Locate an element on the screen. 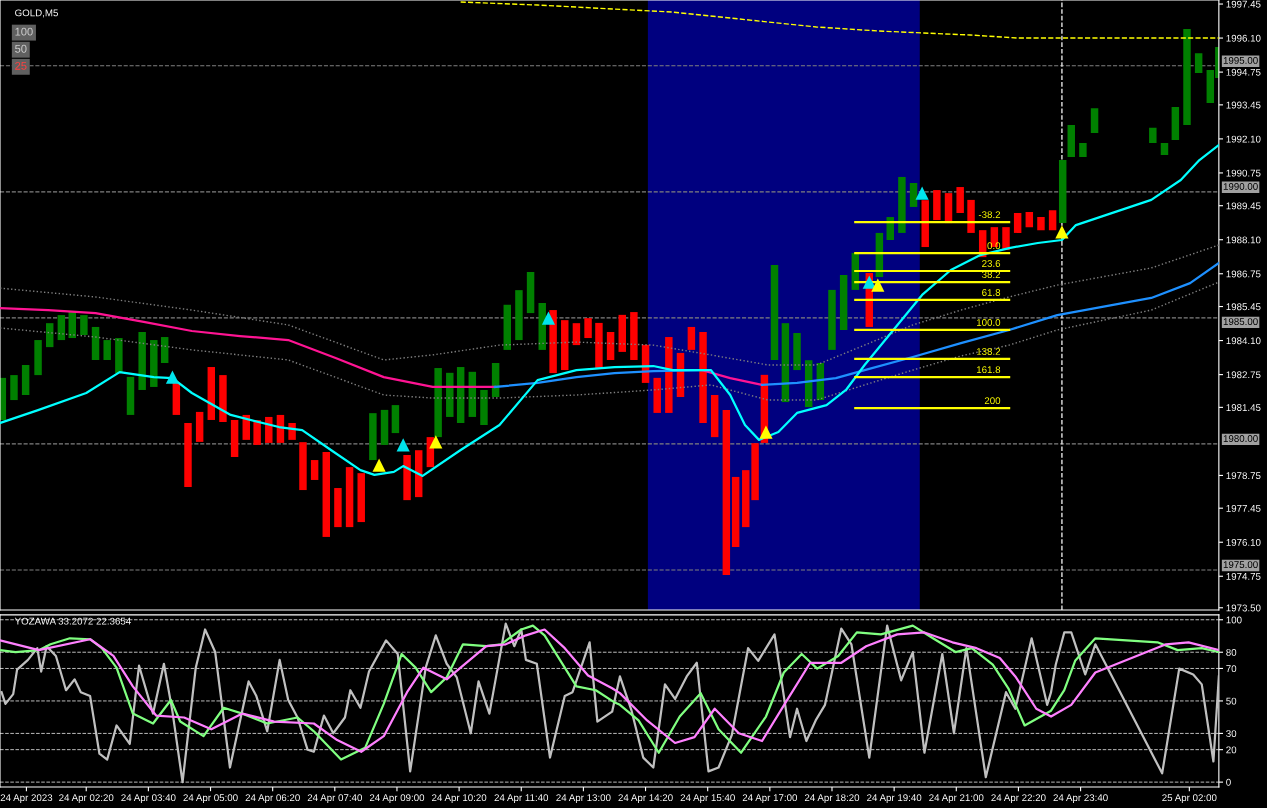 The width and height of the screenshot is (1267, 808). annotation: 138.2 is located at coordinates (988, 351).